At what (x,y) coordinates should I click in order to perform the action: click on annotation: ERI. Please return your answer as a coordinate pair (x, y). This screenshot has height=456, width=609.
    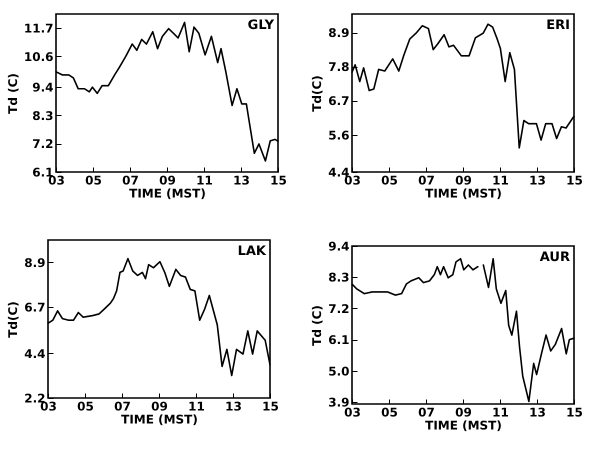
    Looking at the image, I should click on (558, 25).